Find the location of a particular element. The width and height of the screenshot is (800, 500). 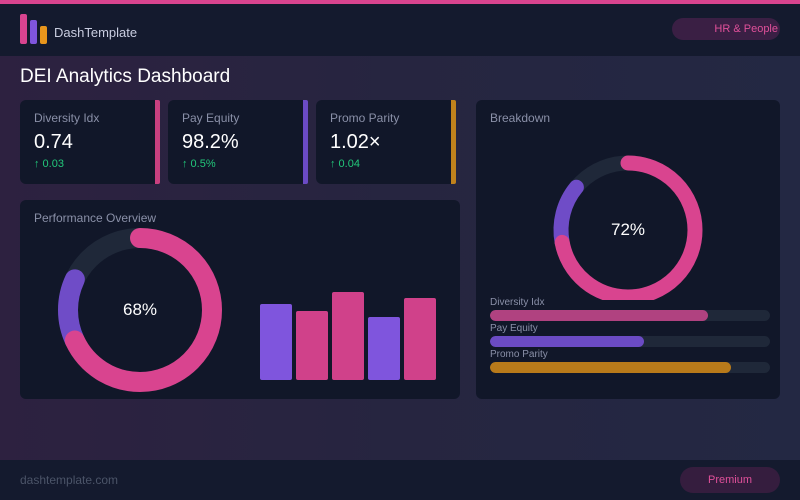

brand-name: DashTemplate is located at coordinates (96, 32).